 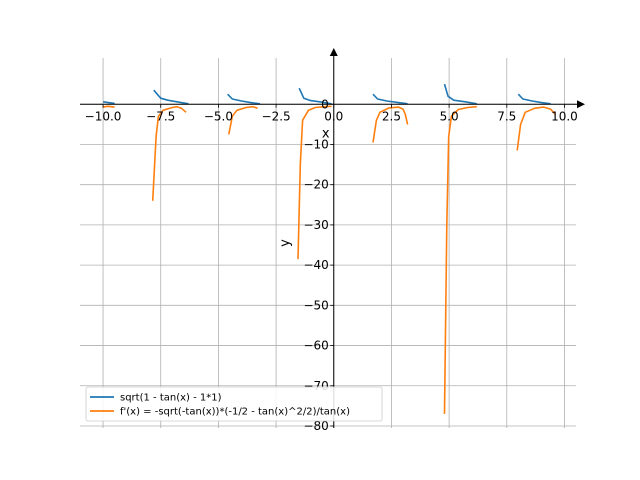 What do you see at coordinates (333, 116) in the screenshot?
I see `x-tick-label: 0.0` at bounding box center [333, 116].